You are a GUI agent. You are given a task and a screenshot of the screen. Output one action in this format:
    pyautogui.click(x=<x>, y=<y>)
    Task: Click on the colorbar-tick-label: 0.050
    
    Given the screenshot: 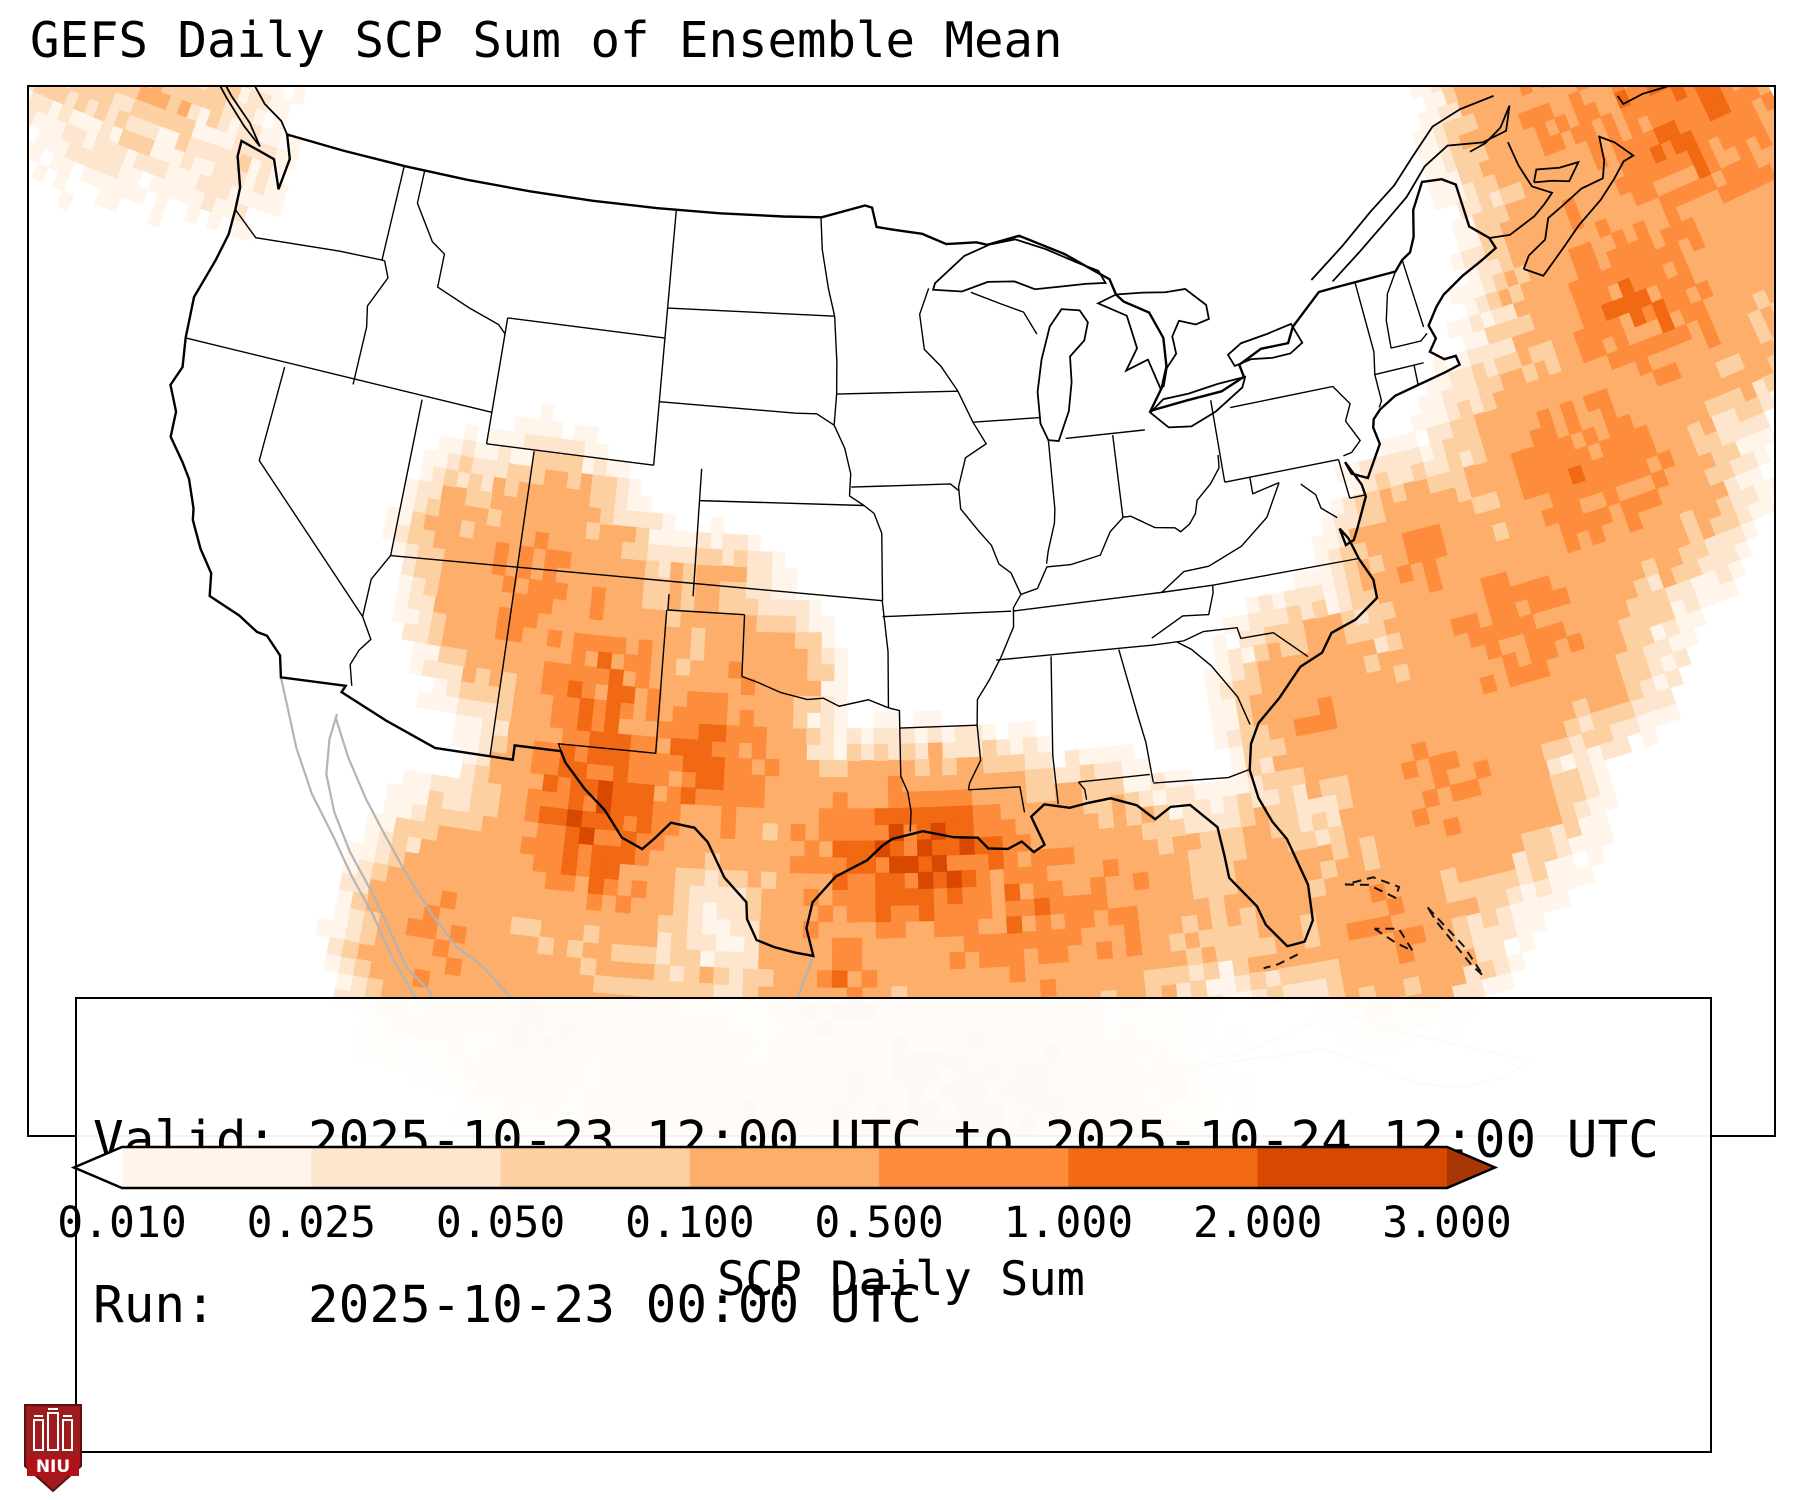 What is the action you would take?
    pyautogui.click(x=500, y=1223)
    